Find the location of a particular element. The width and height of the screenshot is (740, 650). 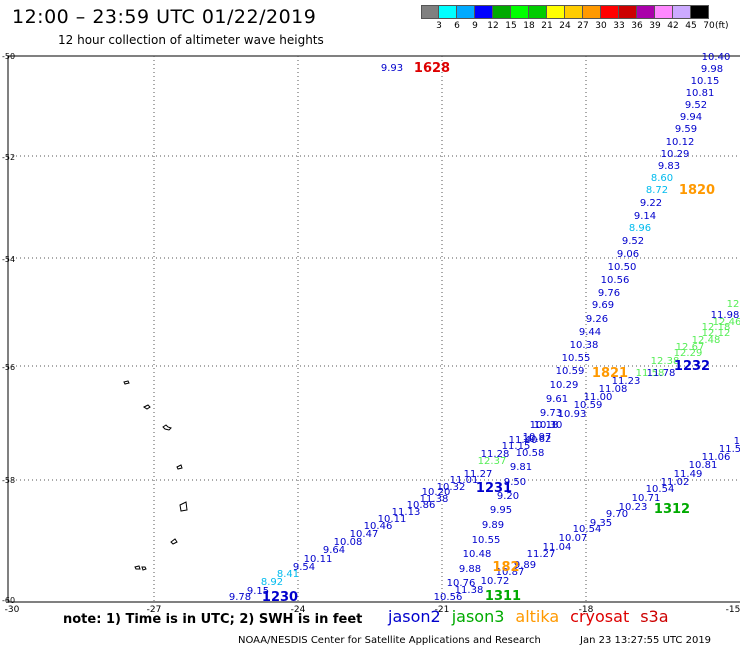

wave-height-label: 11.13 is located at coordinates (406, 512).